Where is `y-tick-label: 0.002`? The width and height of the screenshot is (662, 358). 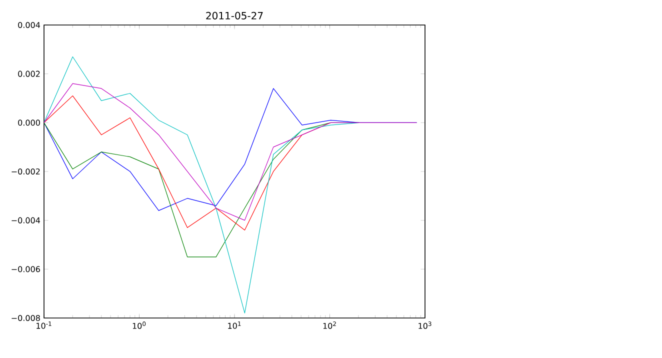 y-tick-label: 0.002 is located at coordinates (29, 73).